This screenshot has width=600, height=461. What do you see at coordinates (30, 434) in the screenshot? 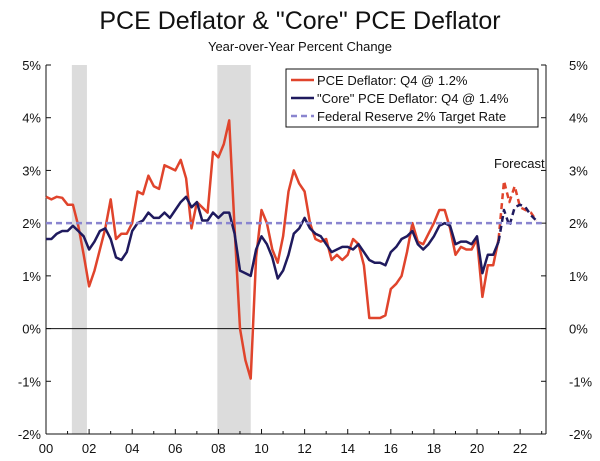
I see `y-tick-label-left: -2%` at bounding box center [30, 434].